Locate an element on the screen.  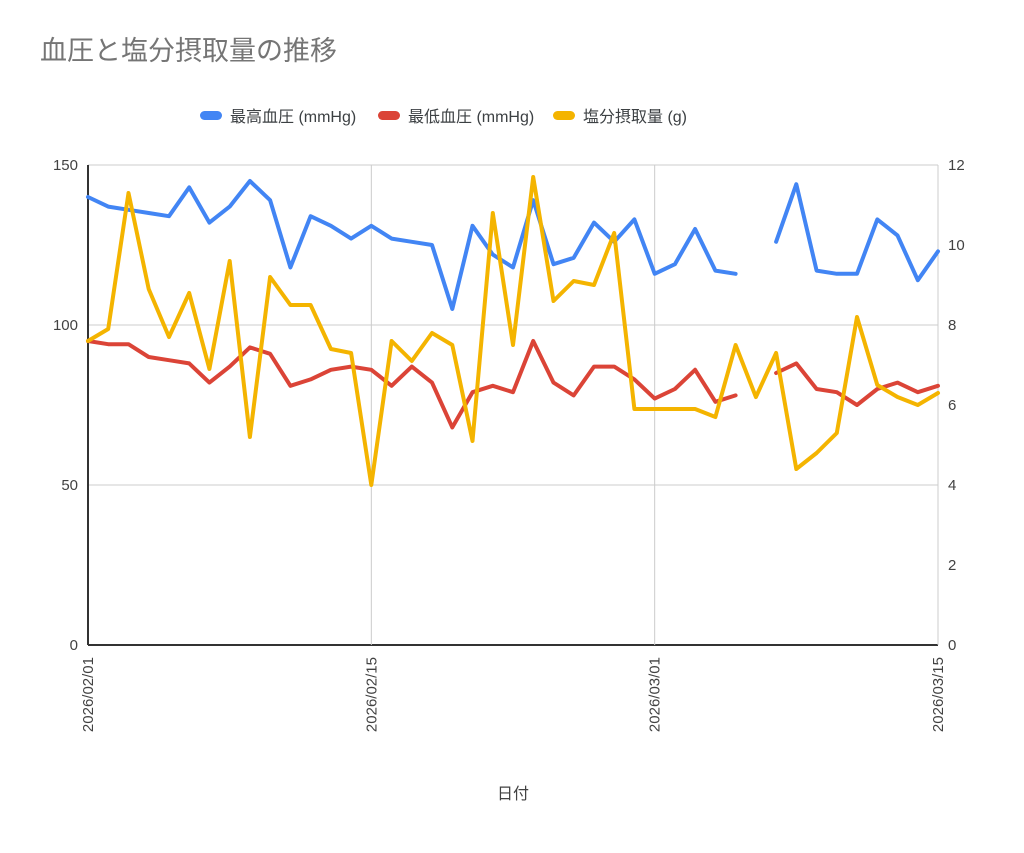
x-axis-tick-2026/02/15: 2026/02/15 is located at coordinates (371, 694).